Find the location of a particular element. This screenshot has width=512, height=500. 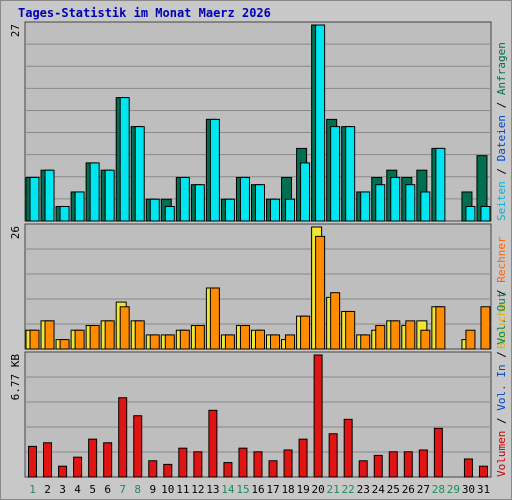

right-legend: Besuche / Rechner is located at coordinates (501, 292).